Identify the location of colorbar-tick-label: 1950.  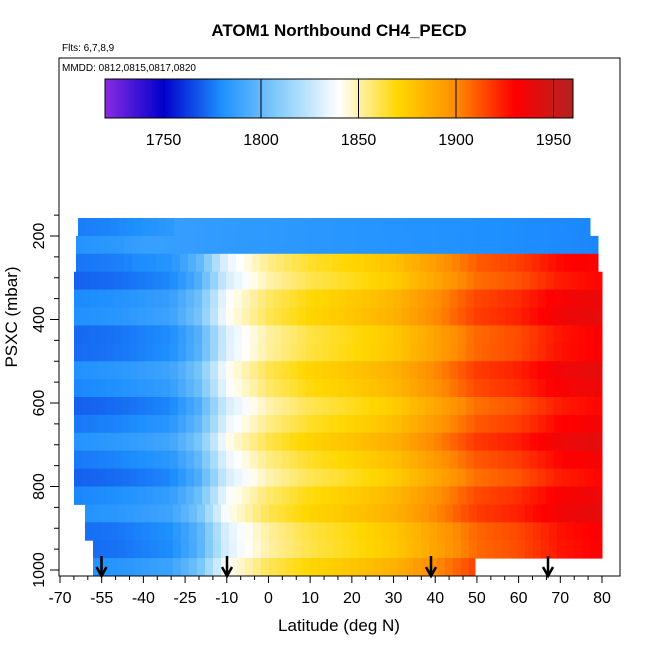
(554, 140).